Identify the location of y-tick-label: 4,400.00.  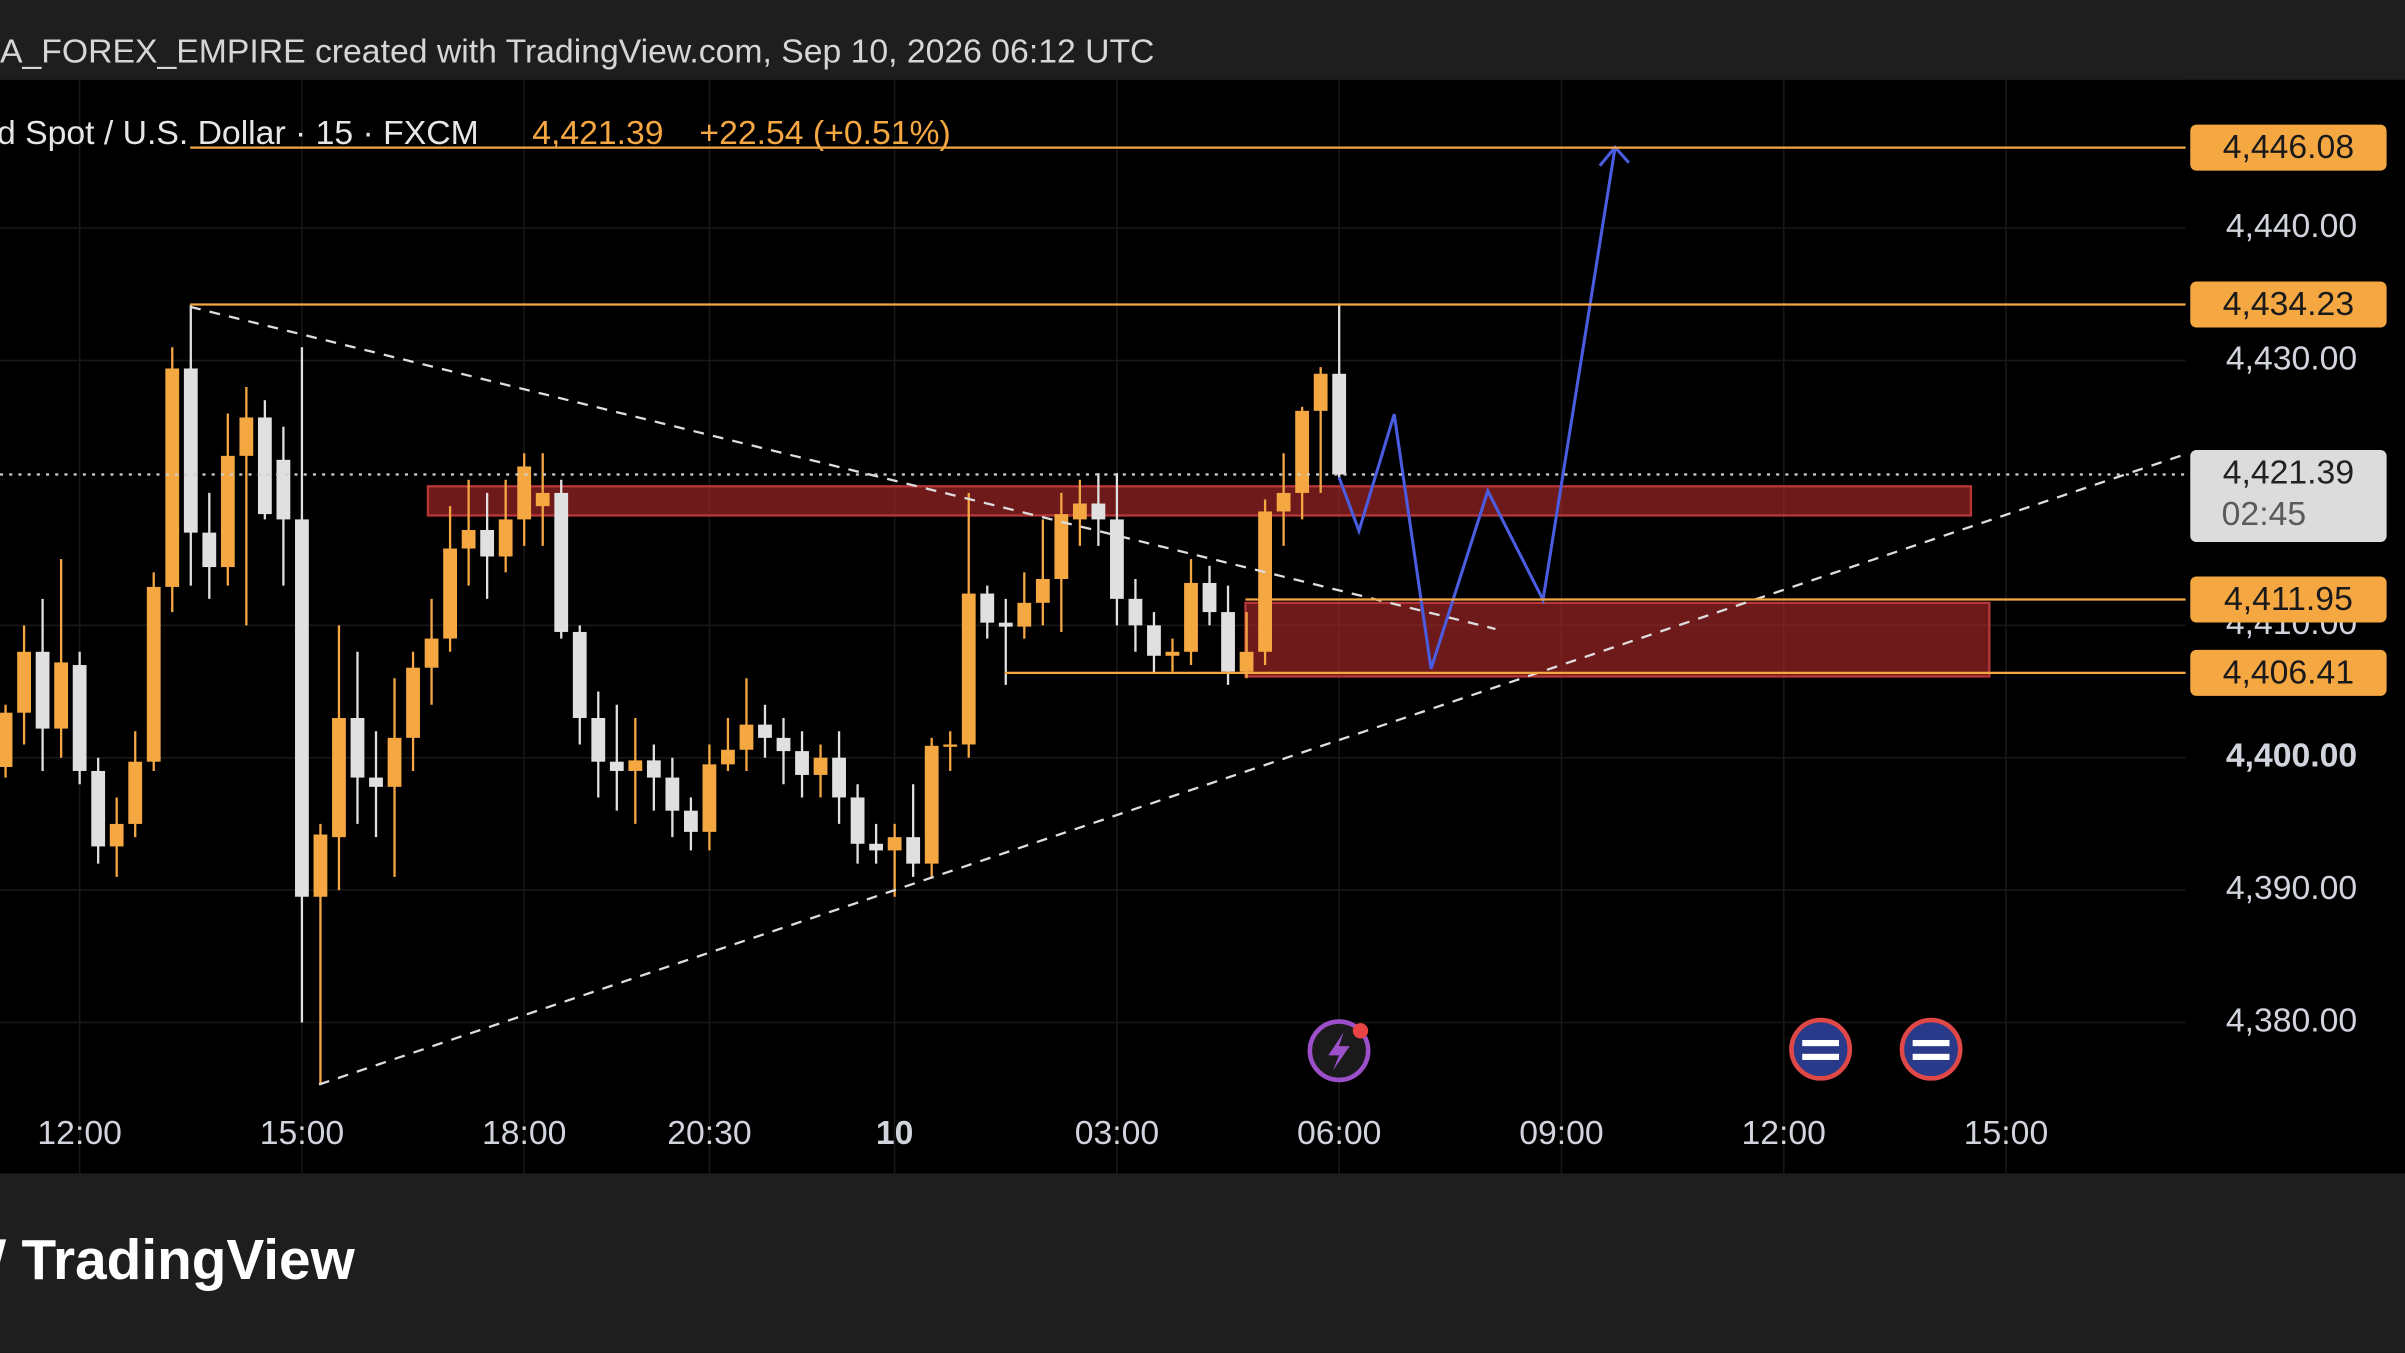
(2291, 756).